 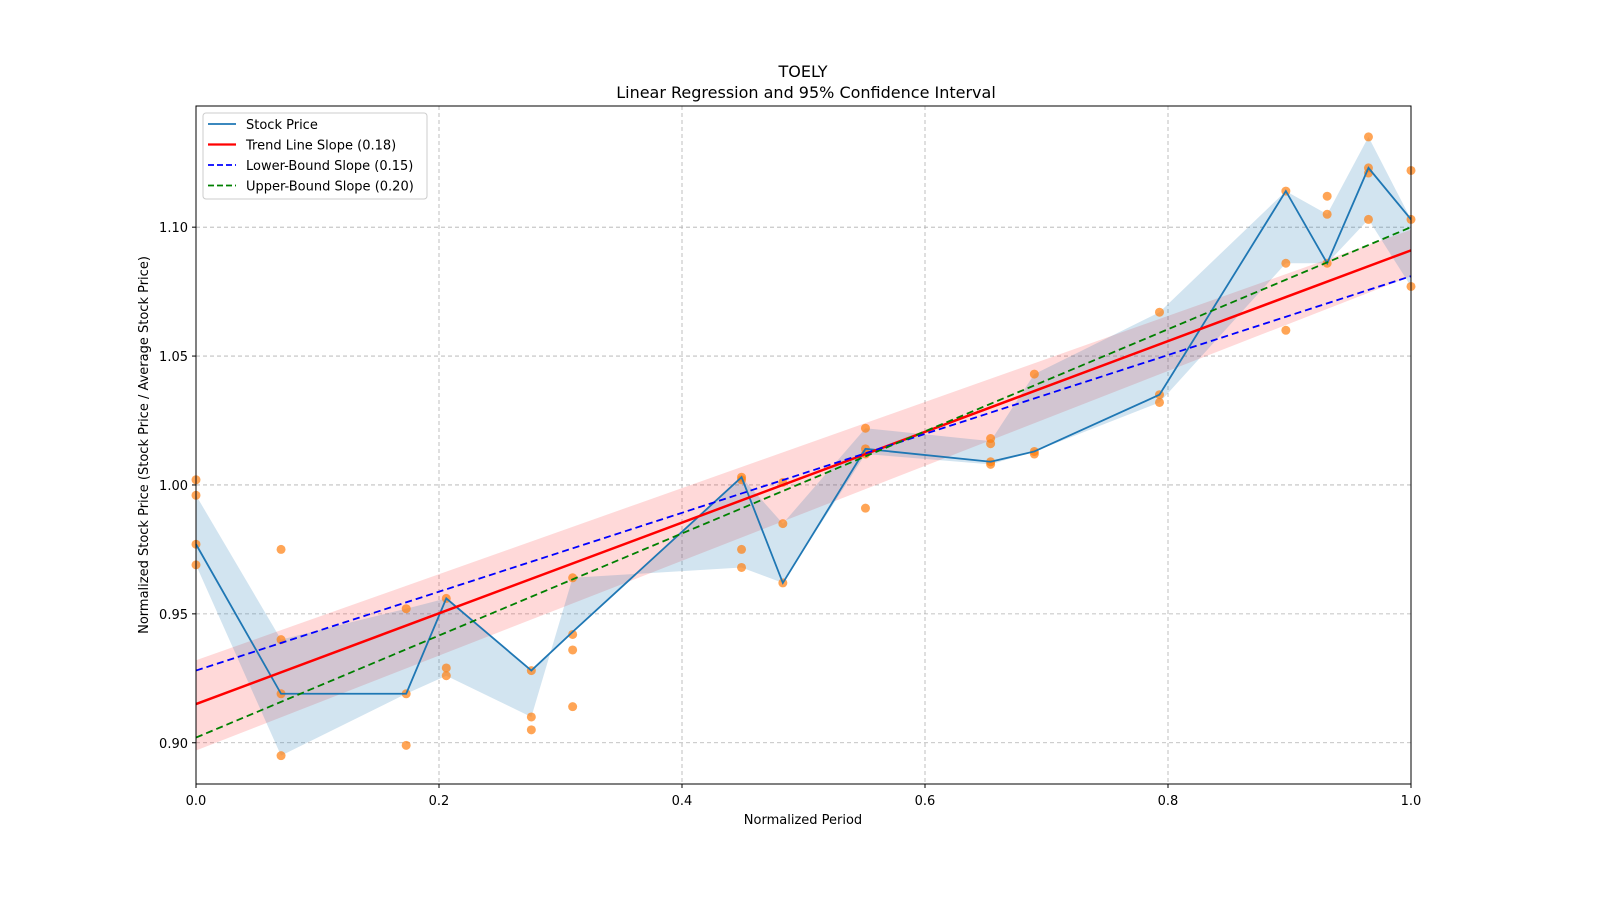 What do you see at coordinates (804, 796) in the screenshot?
I see `x-axis-ticks: 0.0 0.2 0.4 0.6 0.8 1.0` at bounding box center [804, 796].